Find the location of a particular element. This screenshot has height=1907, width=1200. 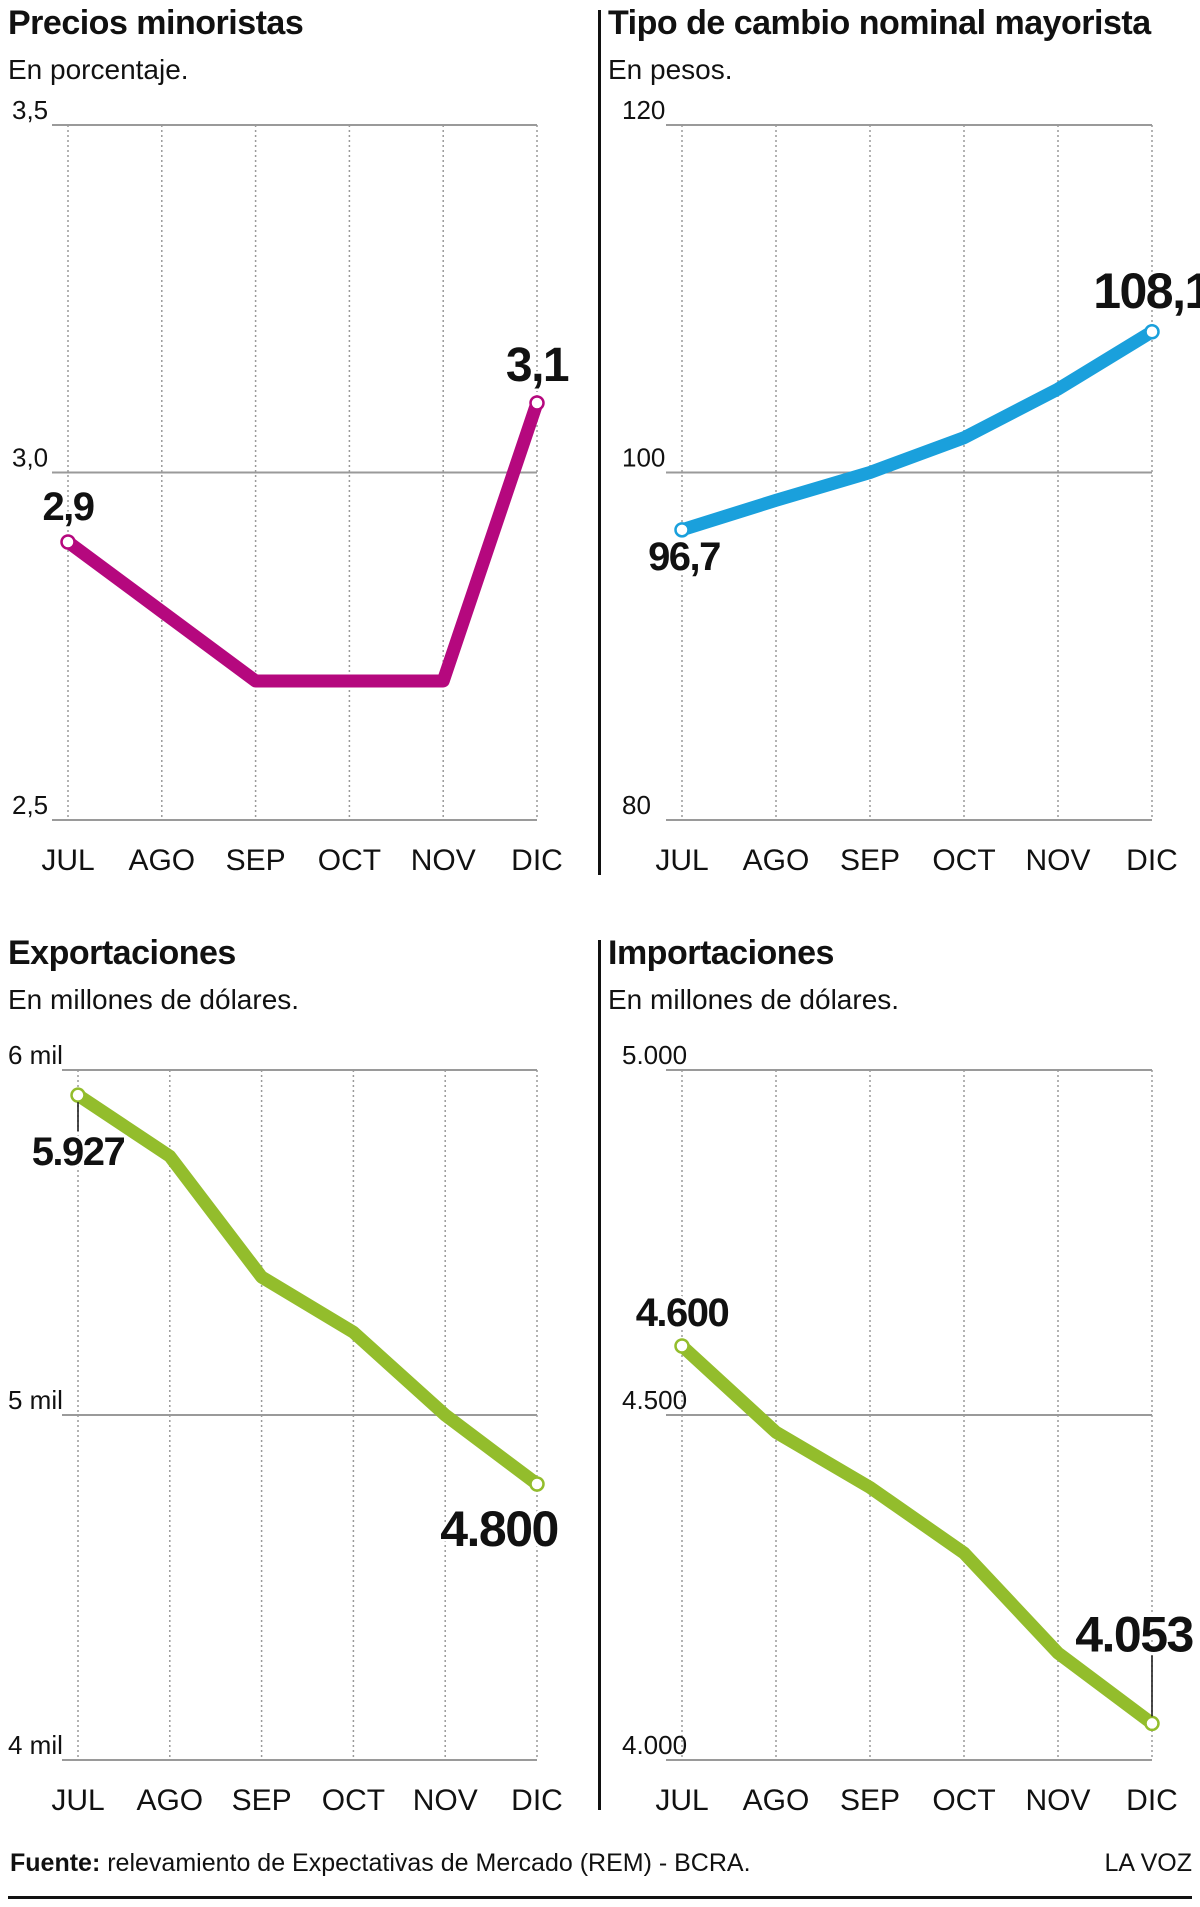

brand-logo: LA VOZ is located at coordinates (1148, 1863).